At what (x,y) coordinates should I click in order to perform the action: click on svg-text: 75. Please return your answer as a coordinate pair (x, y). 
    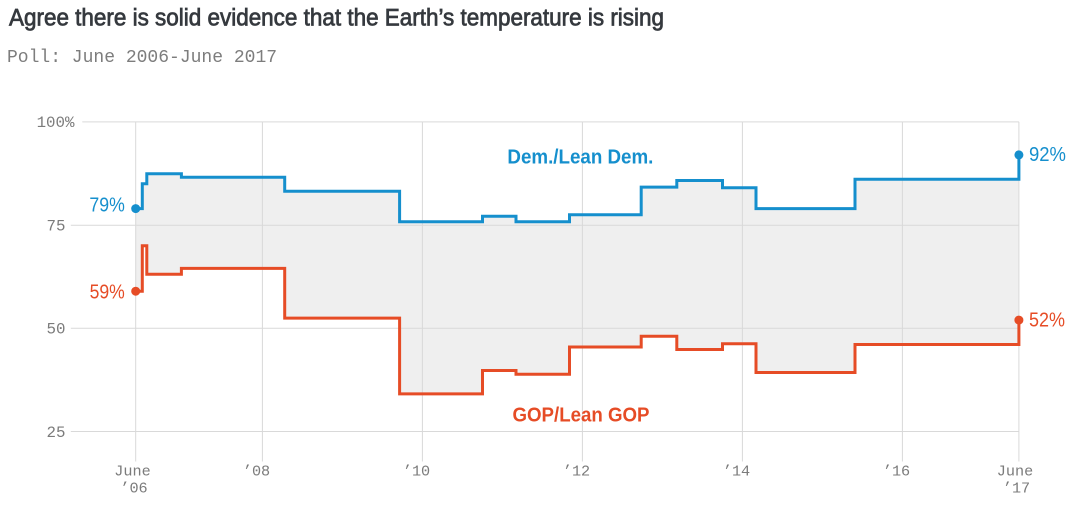
    Looking at the image, I should click on (56, 227).